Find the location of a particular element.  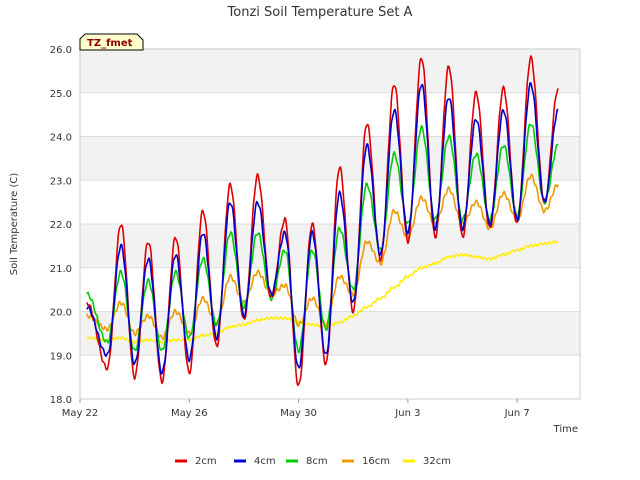

y-tick-label: 25.0 is located at coordinates (61, 94).